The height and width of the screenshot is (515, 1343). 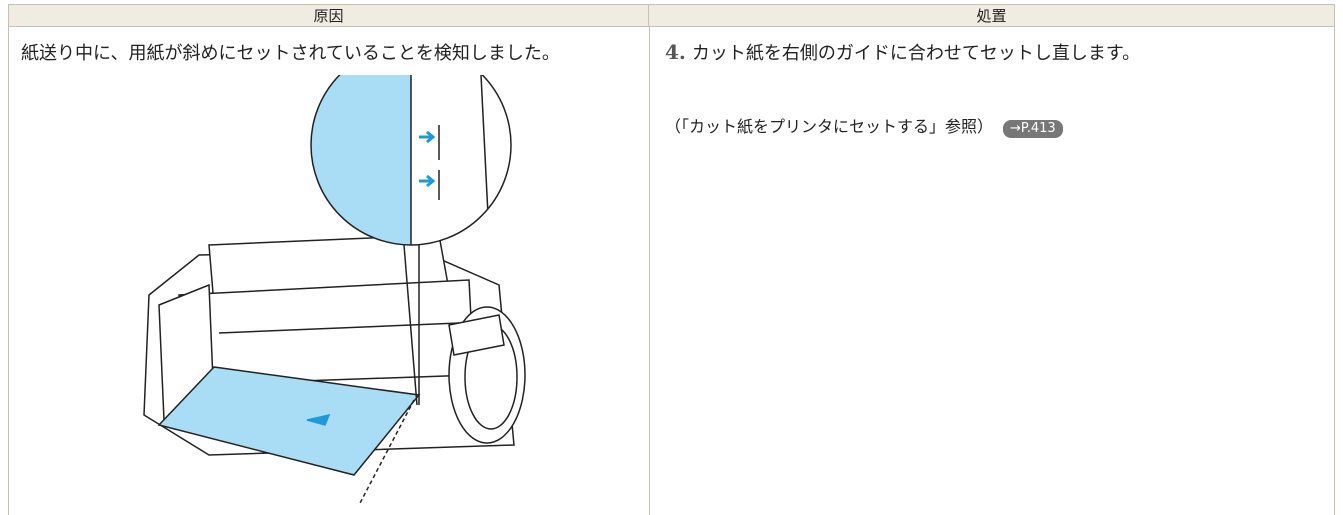 I want to click on page-link: →P.413, so click(x=1033, y=129).